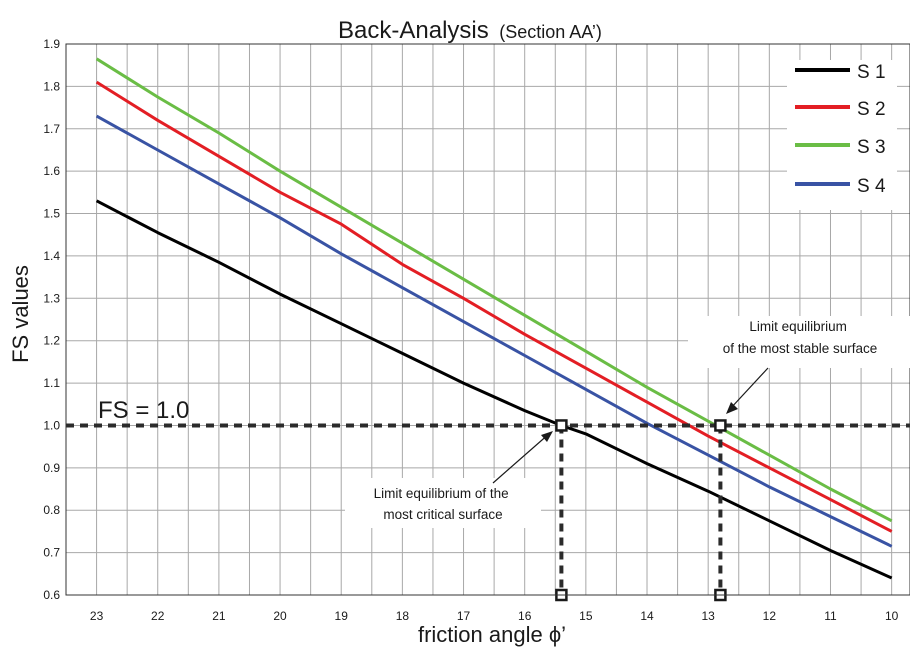  I want to click on annotation-critical-box, so click(443, 503).